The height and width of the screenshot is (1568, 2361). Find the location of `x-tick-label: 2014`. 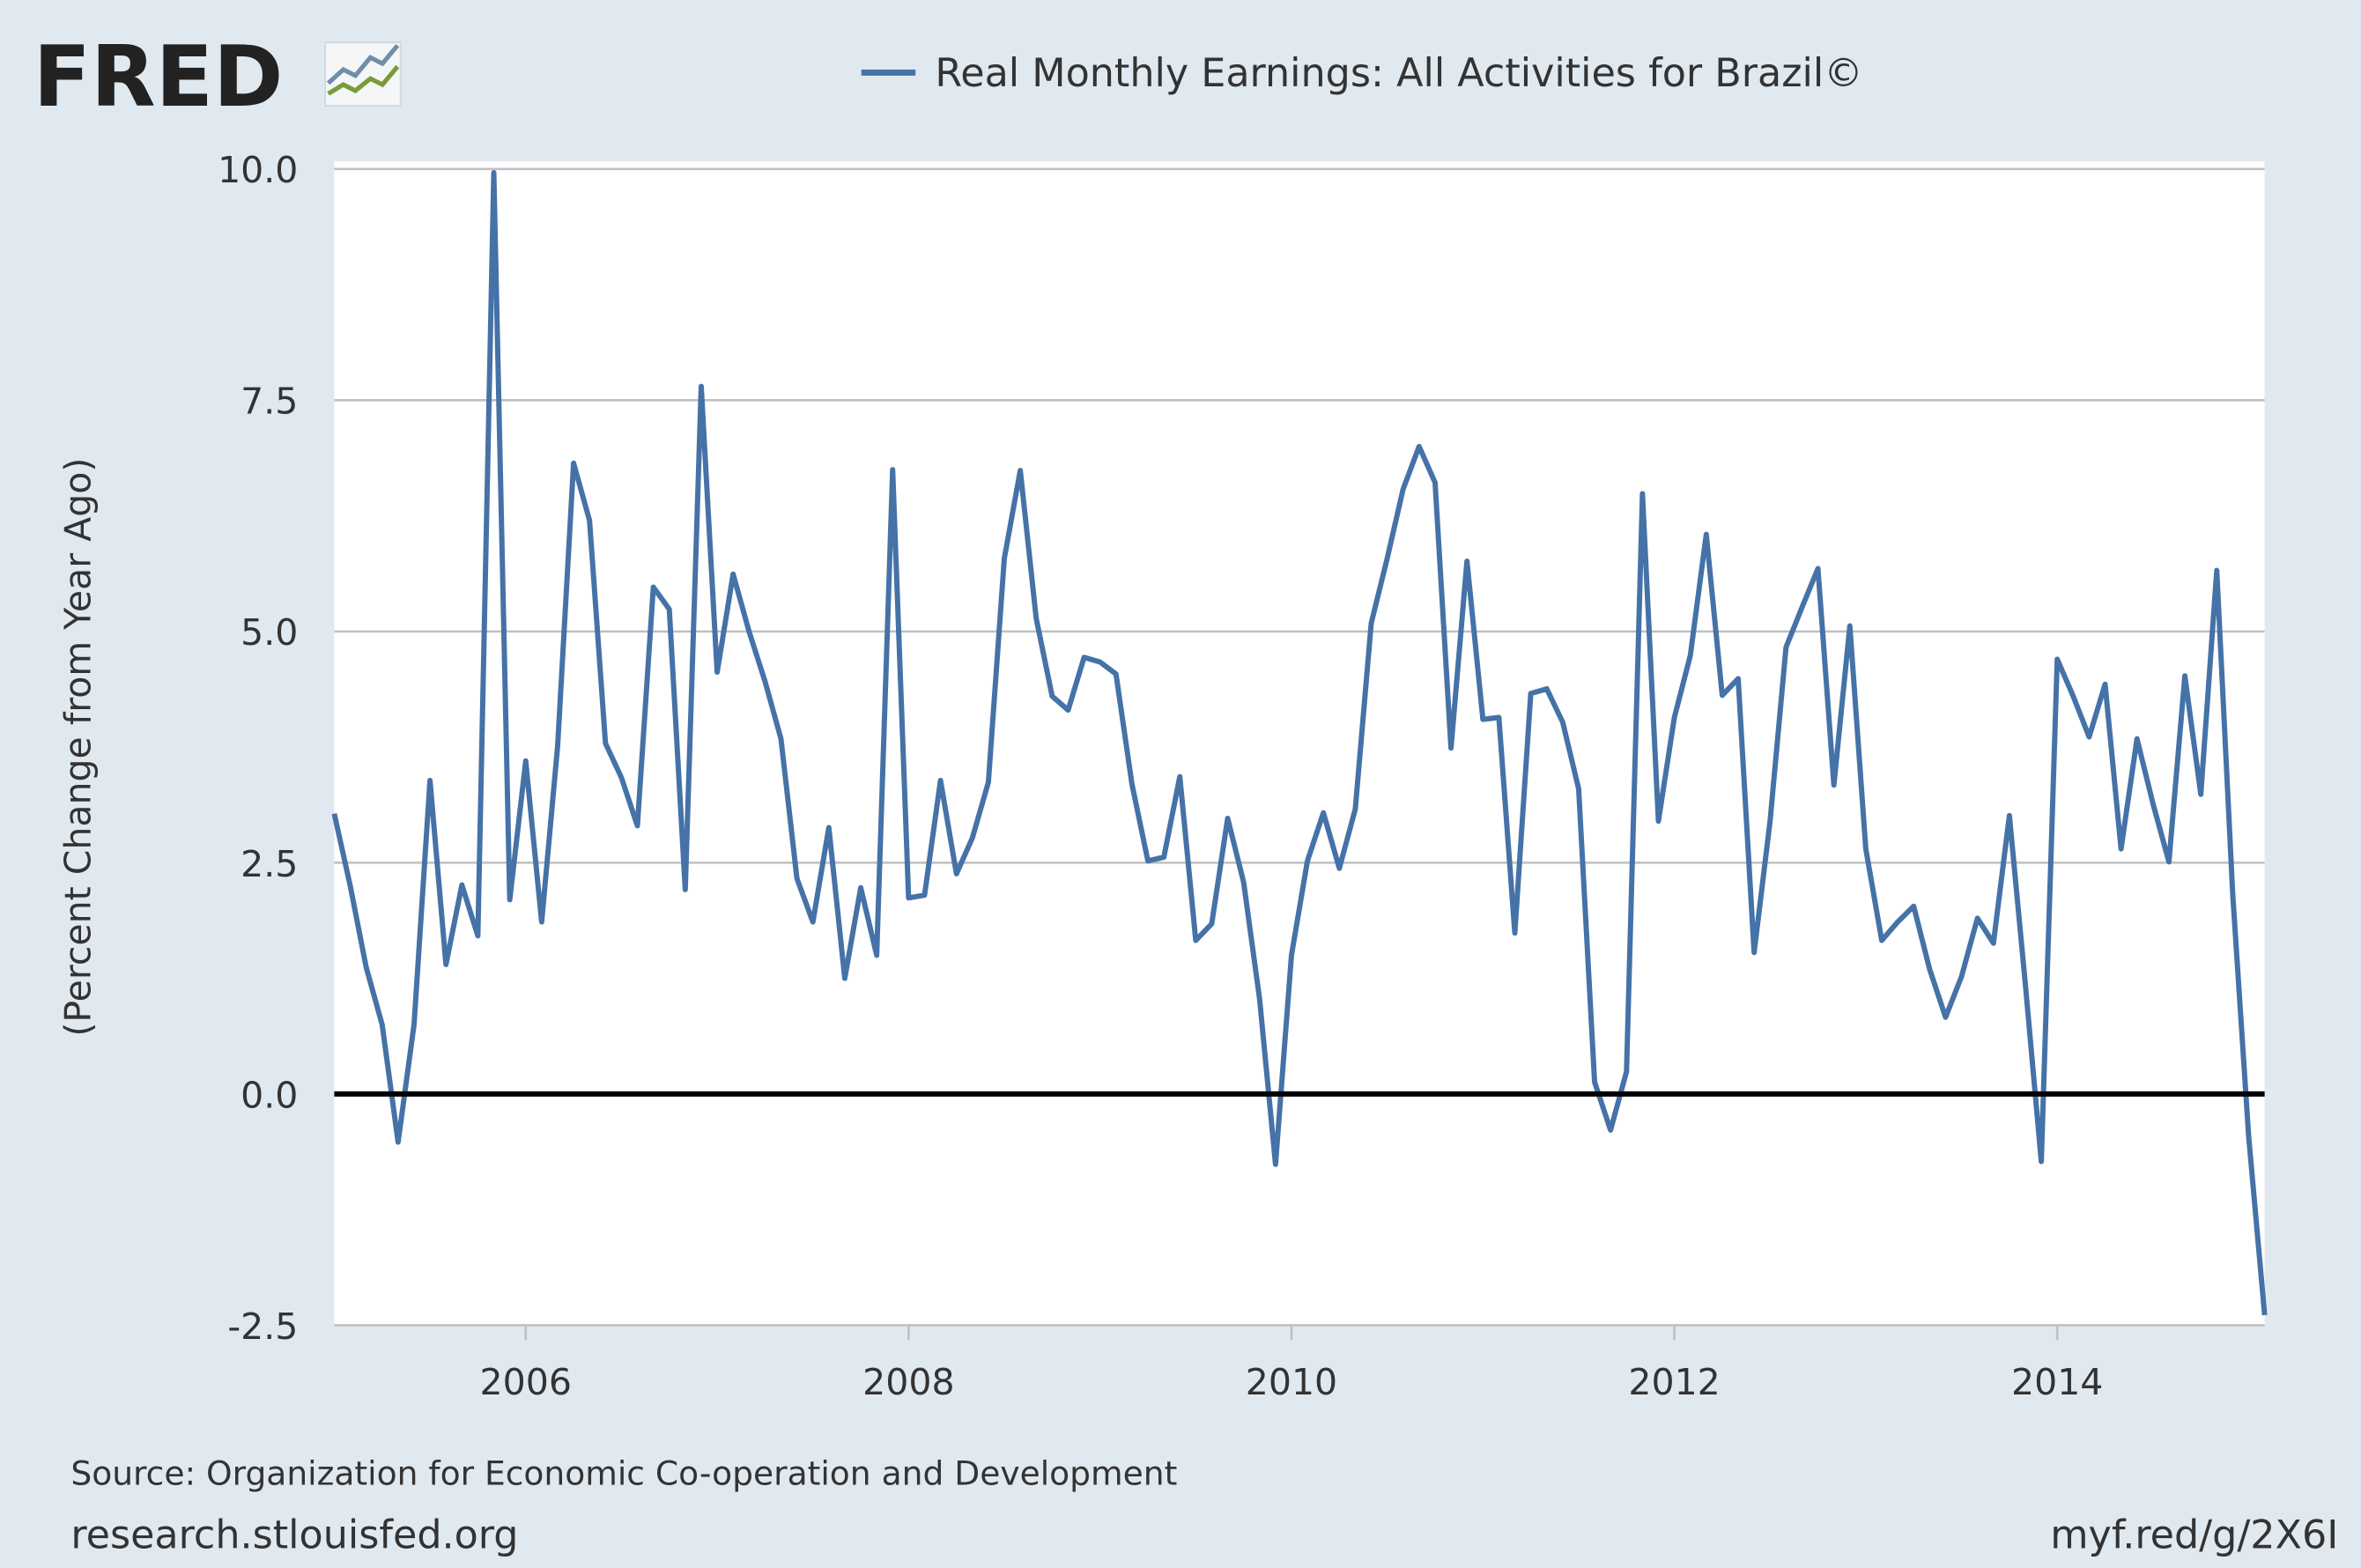

x-tick-label: 2014 is located at coordinates (2057, 1382).